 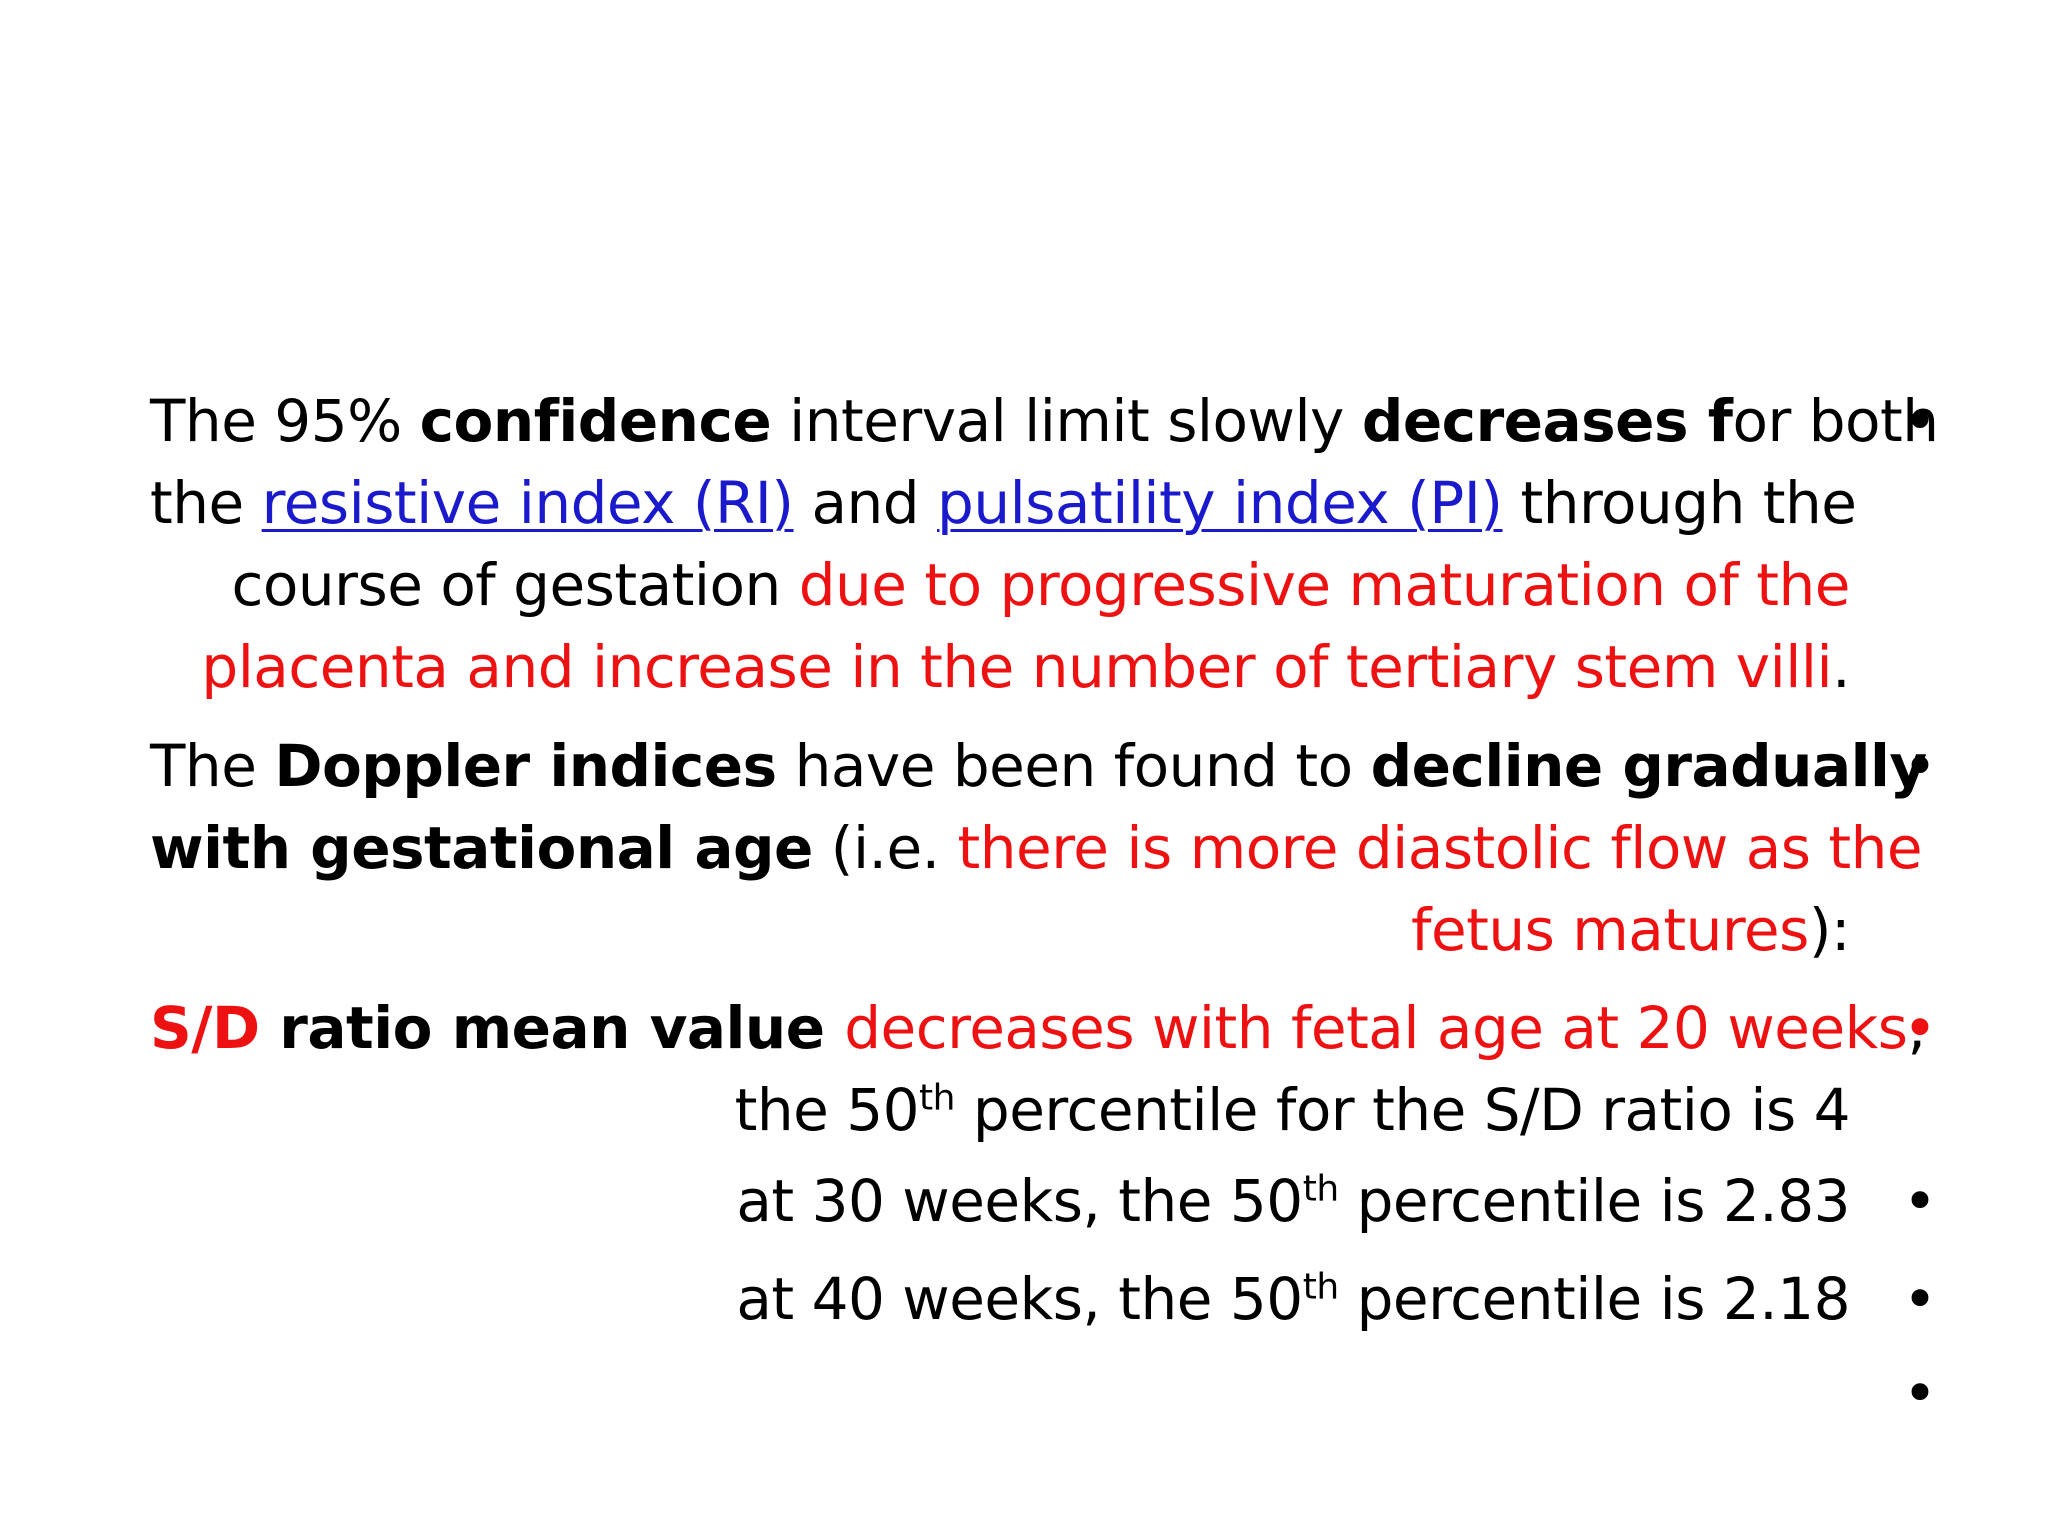 What do you see at coordinates (1066, 421) in the screenshot?
I see `text: interval limit slowly` at bounding box center [1066, 421].